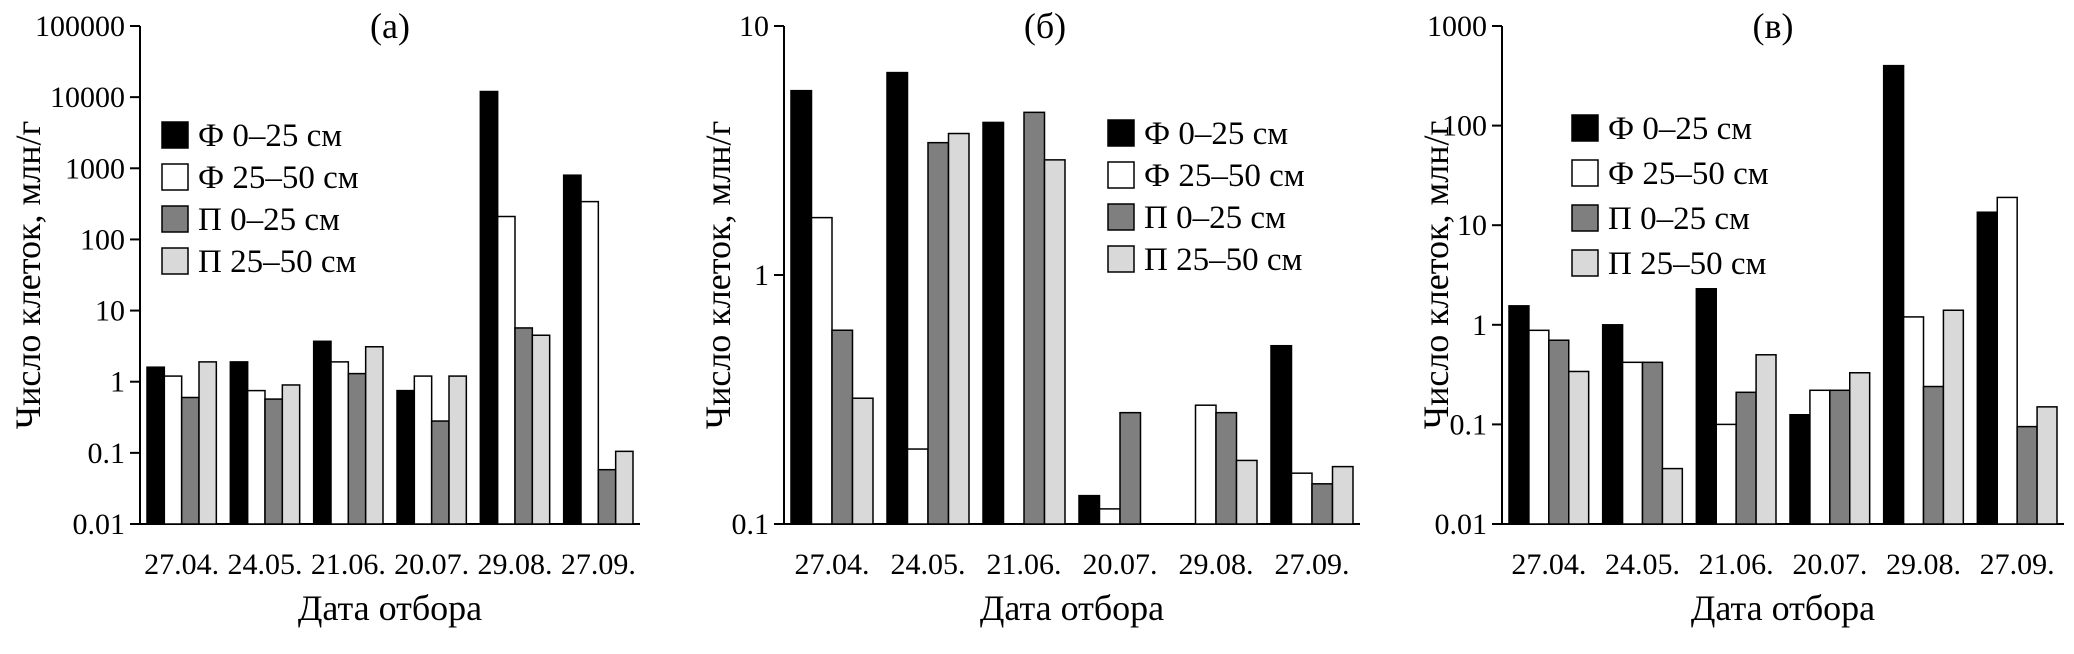 This screenshot has height=654, width=2074. Describe the element at coordinates (87, 97) in the screenshot. I see `y-tick-label: 10000` at that location.